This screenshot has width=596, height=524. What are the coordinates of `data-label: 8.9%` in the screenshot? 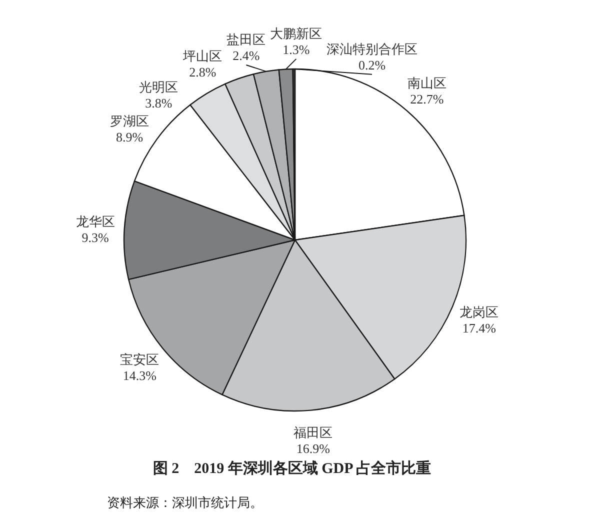 It's located at (130, 137).